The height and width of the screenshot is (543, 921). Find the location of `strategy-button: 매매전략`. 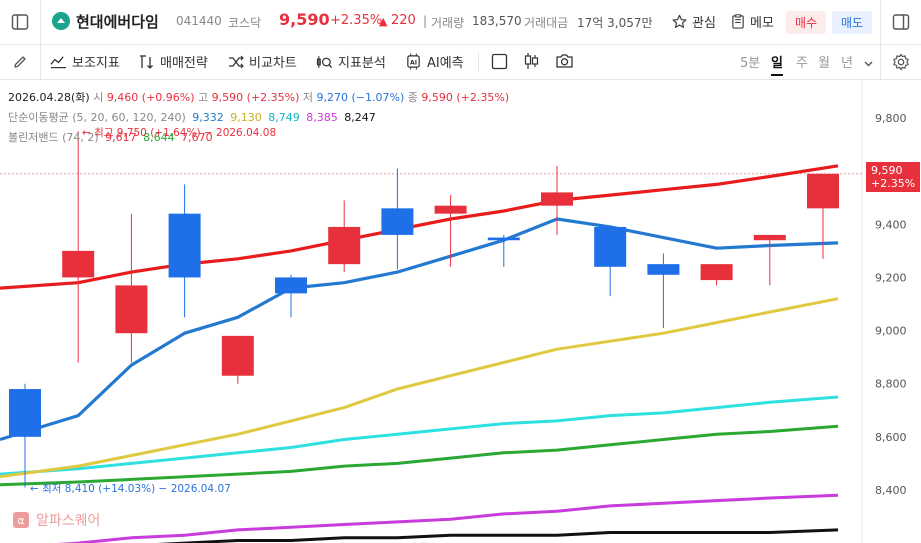

strategy-button: 매매전략 is located at coordinates (173, 61).